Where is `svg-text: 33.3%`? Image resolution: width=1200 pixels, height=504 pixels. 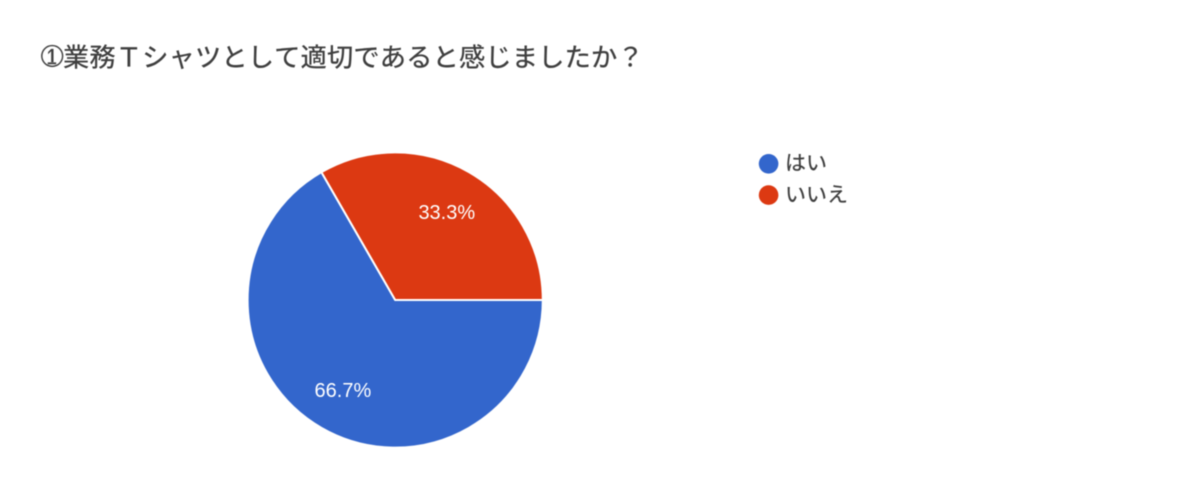
svg-text: 33.3% is located at coordinates (446, 213).